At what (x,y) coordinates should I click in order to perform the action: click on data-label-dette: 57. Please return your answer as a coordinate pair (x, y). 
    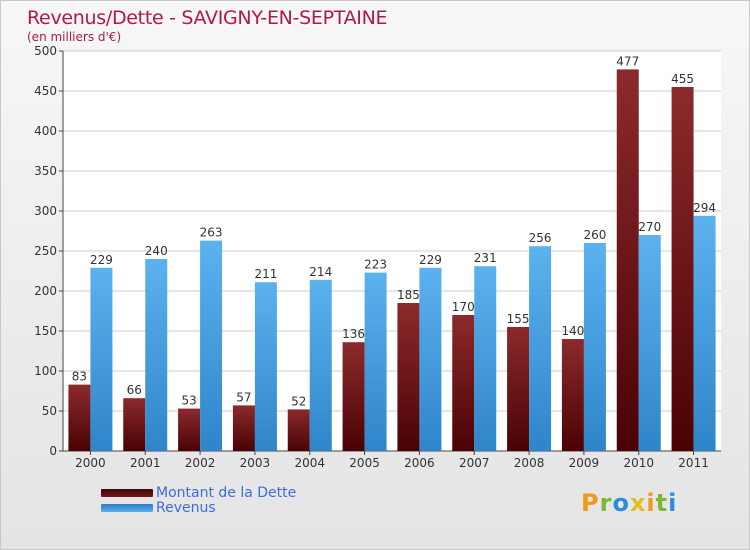
    Looking at the image, I should click on (243, 397).